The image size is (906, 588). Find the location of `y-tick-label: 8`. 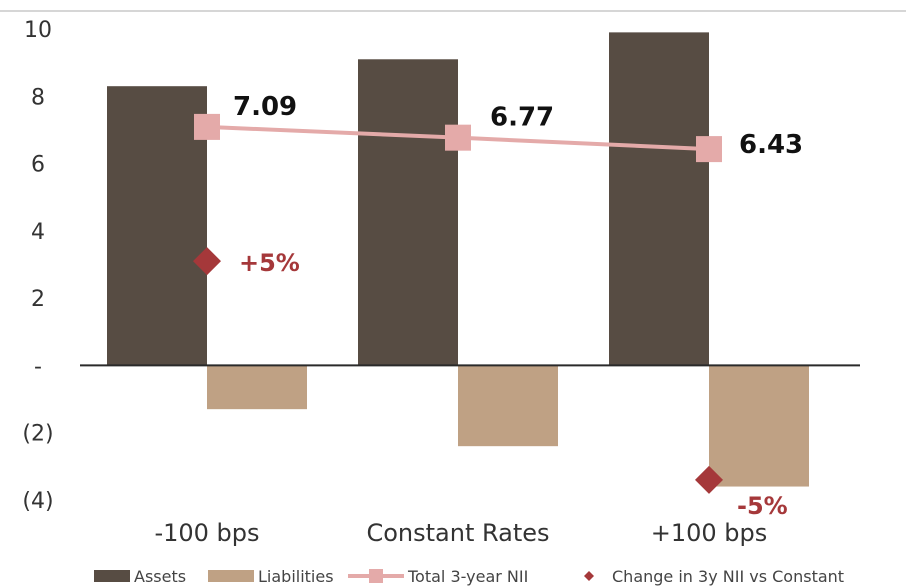

y-tick-label: 8 is located at coordinates (38, 97).